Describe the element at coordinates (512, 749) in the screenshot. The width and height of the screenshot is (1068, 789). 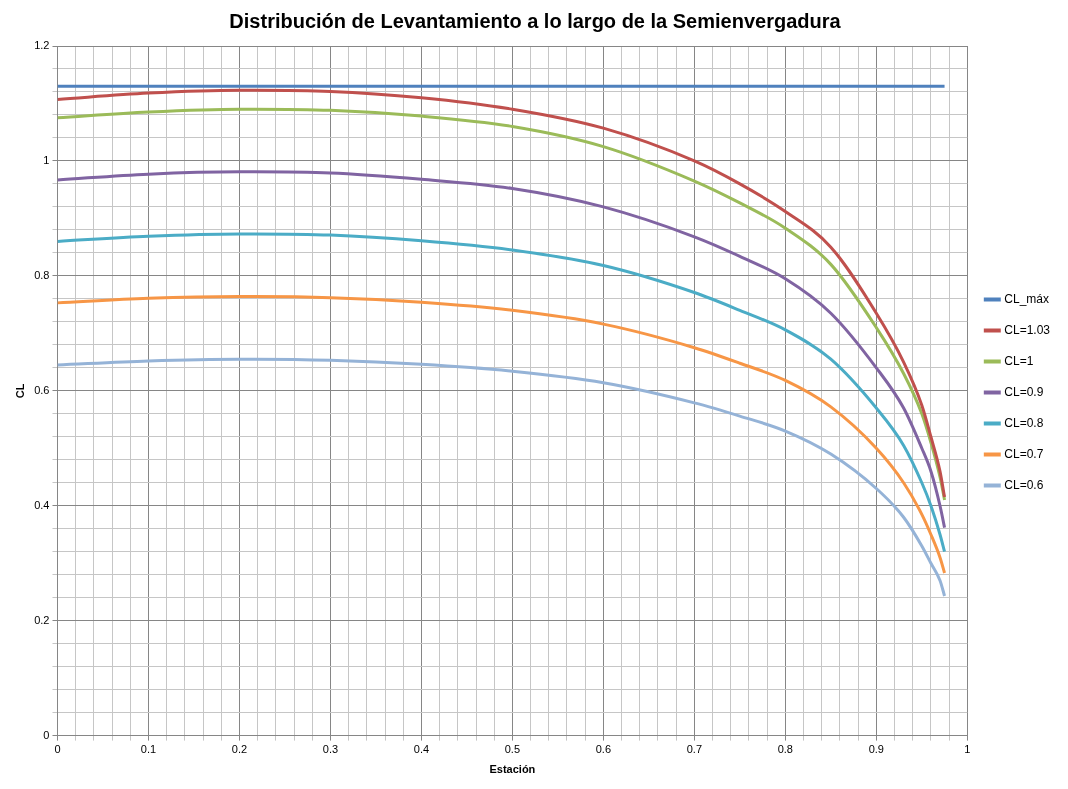
I see `x-tick-label: 0.5` at that location.